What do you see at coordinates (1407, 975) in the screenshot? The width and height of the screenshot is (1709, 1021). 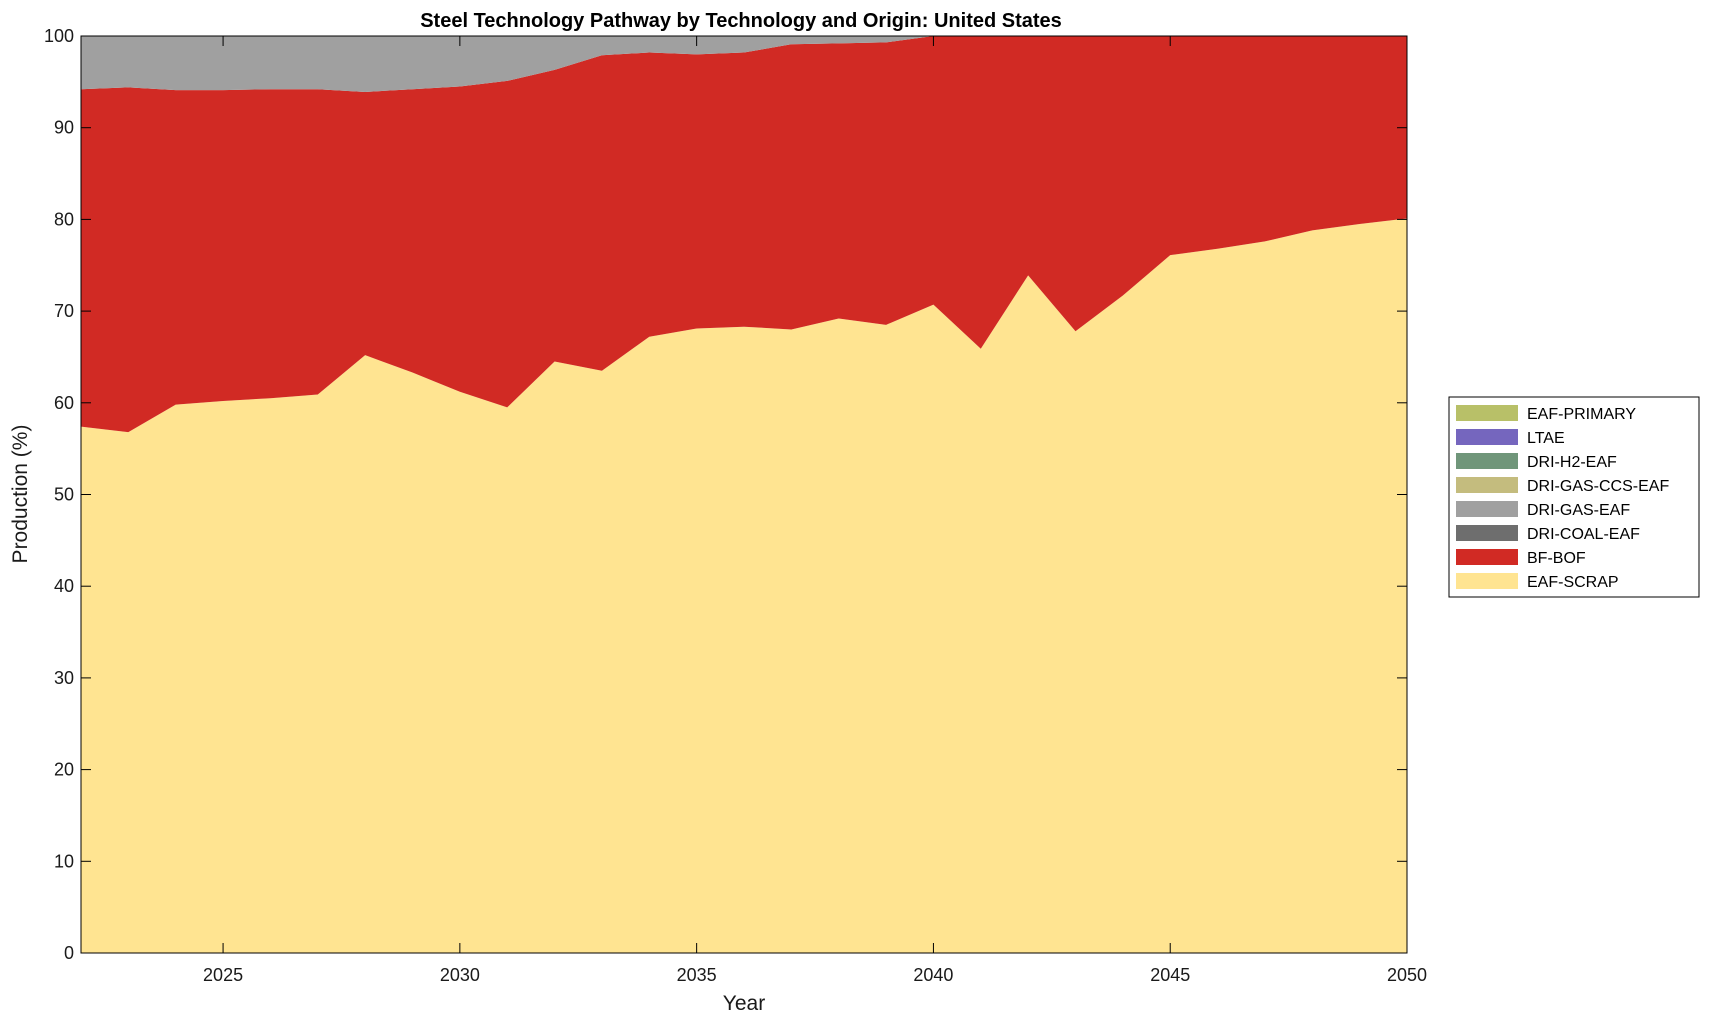 I see `x-tick-label: 2050` at bounding box center [1407, 975].